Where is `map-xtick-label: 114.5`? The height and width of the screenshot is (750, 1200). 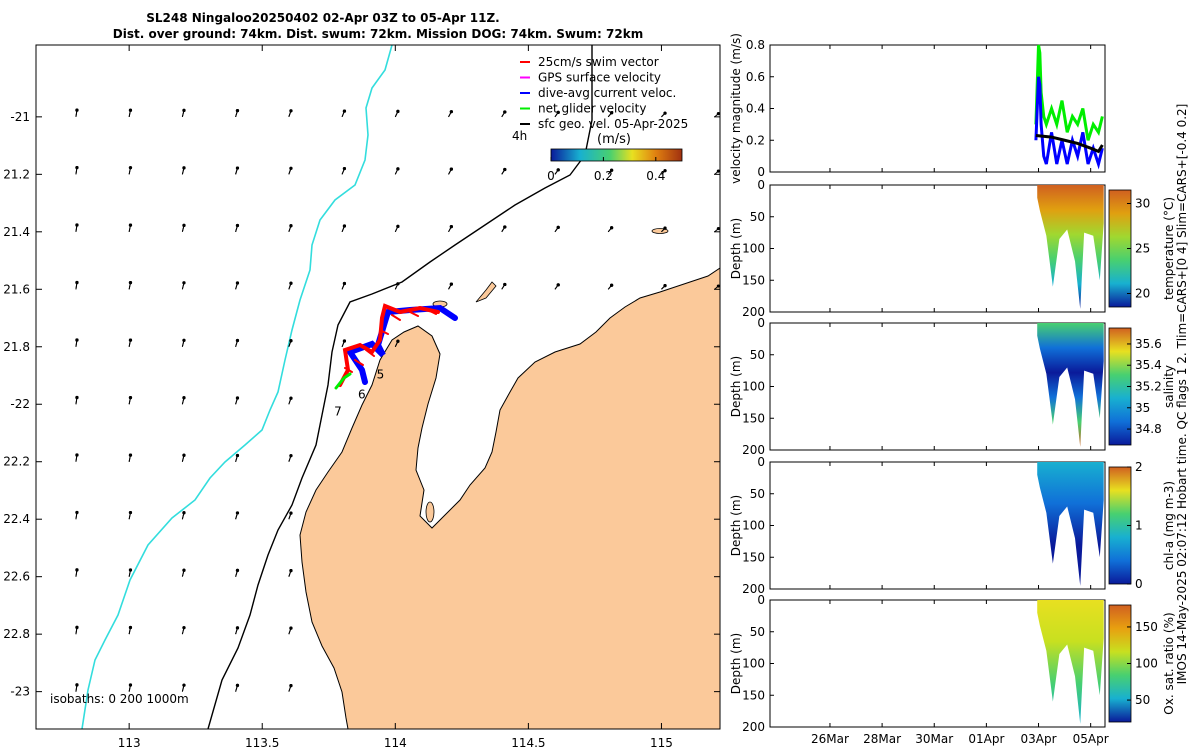
map-xtick-label: 114.5 is located at coordinates (528, 743).